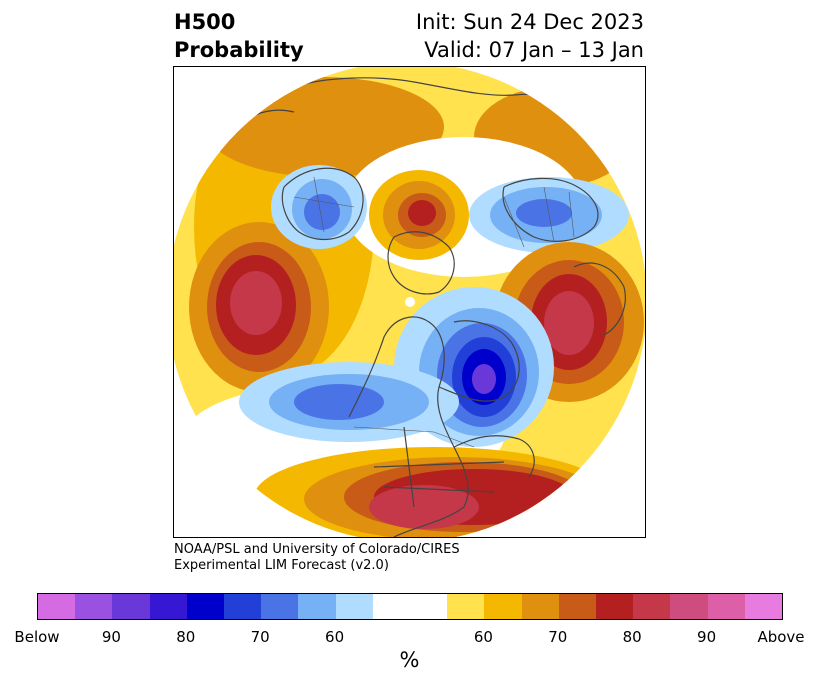  I want to click on colorbar, so click(410, 606).